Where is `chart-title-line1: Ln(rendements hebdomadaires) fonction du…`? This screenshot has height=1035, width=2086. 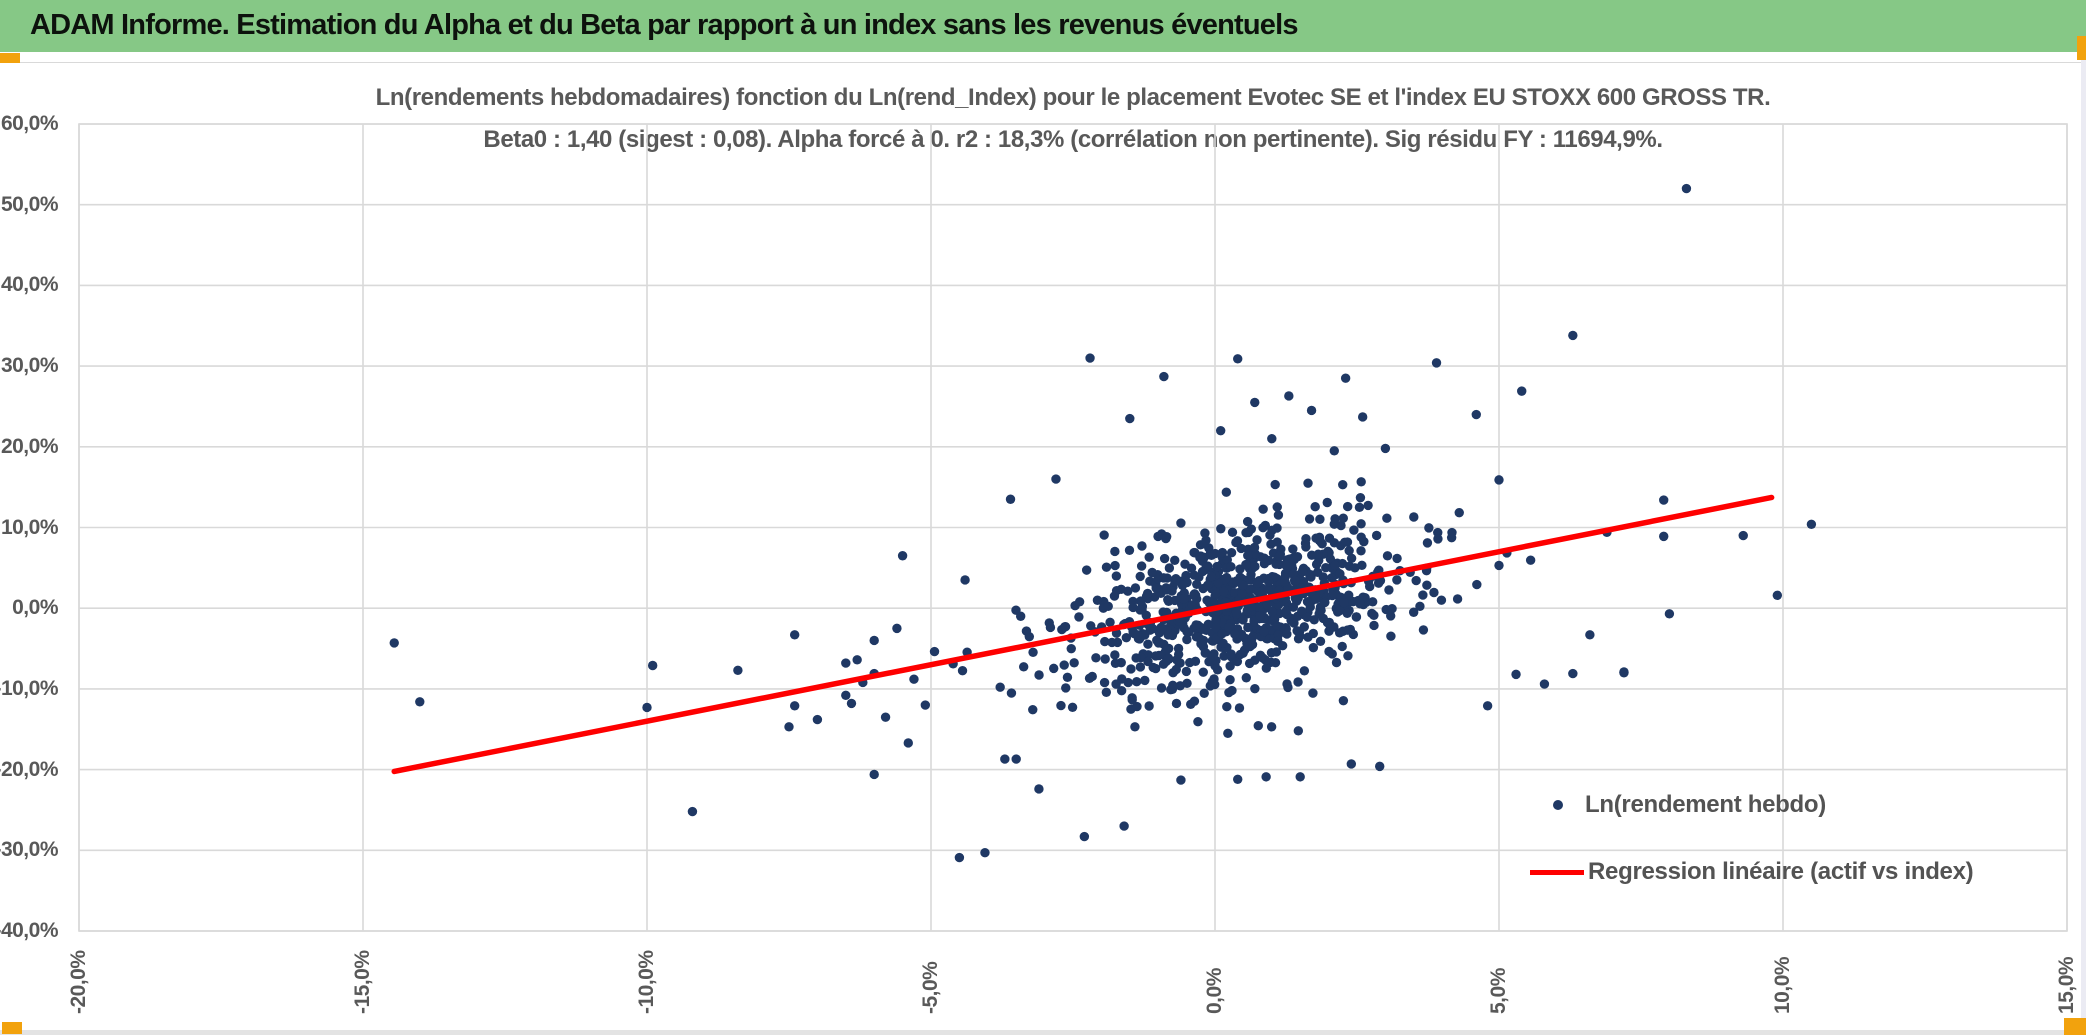
chart-title-line1: Ln(rendements hebdomadaires) fonction du… is located at coordinates (1073, 97).